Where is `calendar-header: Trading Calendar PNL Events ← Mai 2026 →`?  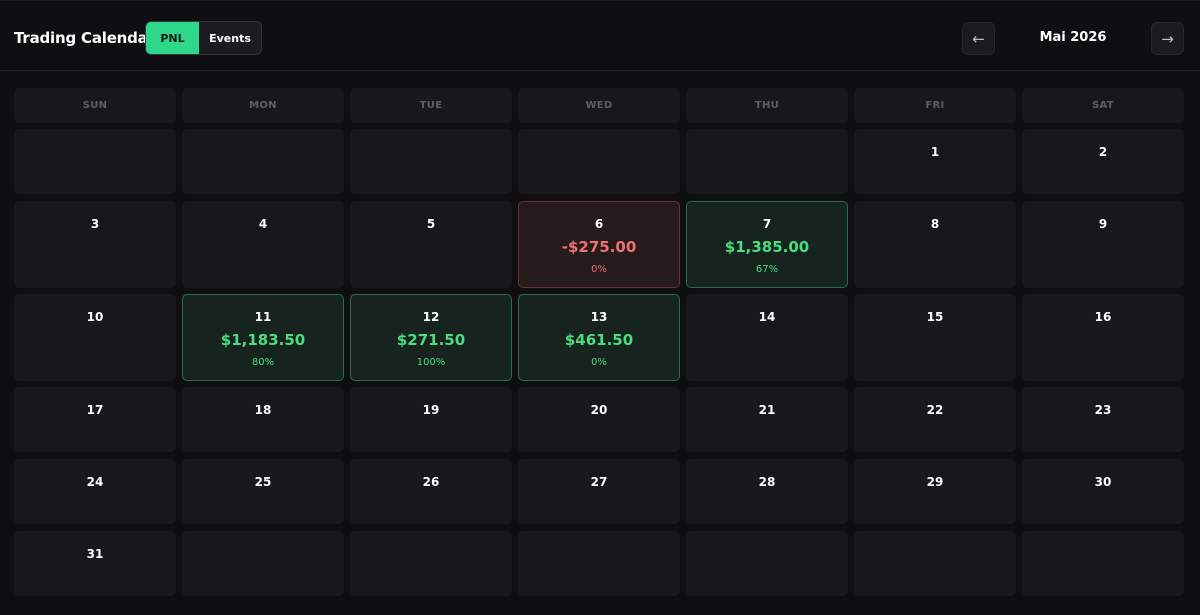 calendar-header: Trading Calendar PNL Events ← Mai 2026 → is located at coordinates (600, 36).